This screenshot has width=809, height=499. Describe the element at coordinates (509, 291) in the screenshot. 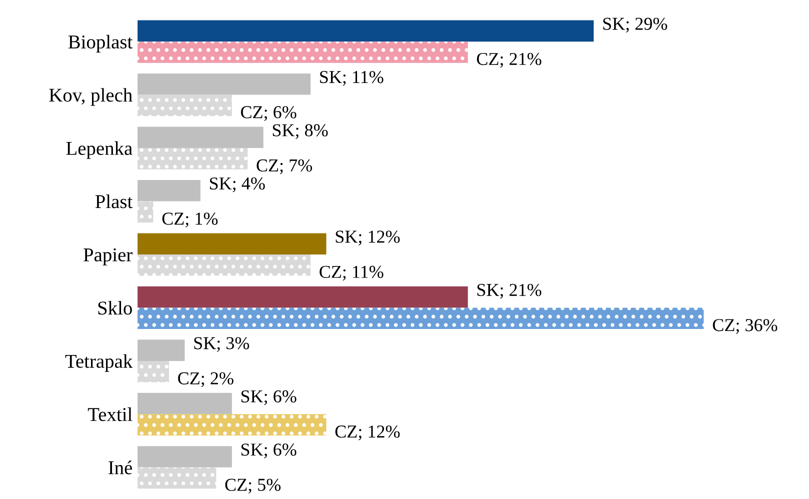

I see `data-label: SK; 21%` at that location.